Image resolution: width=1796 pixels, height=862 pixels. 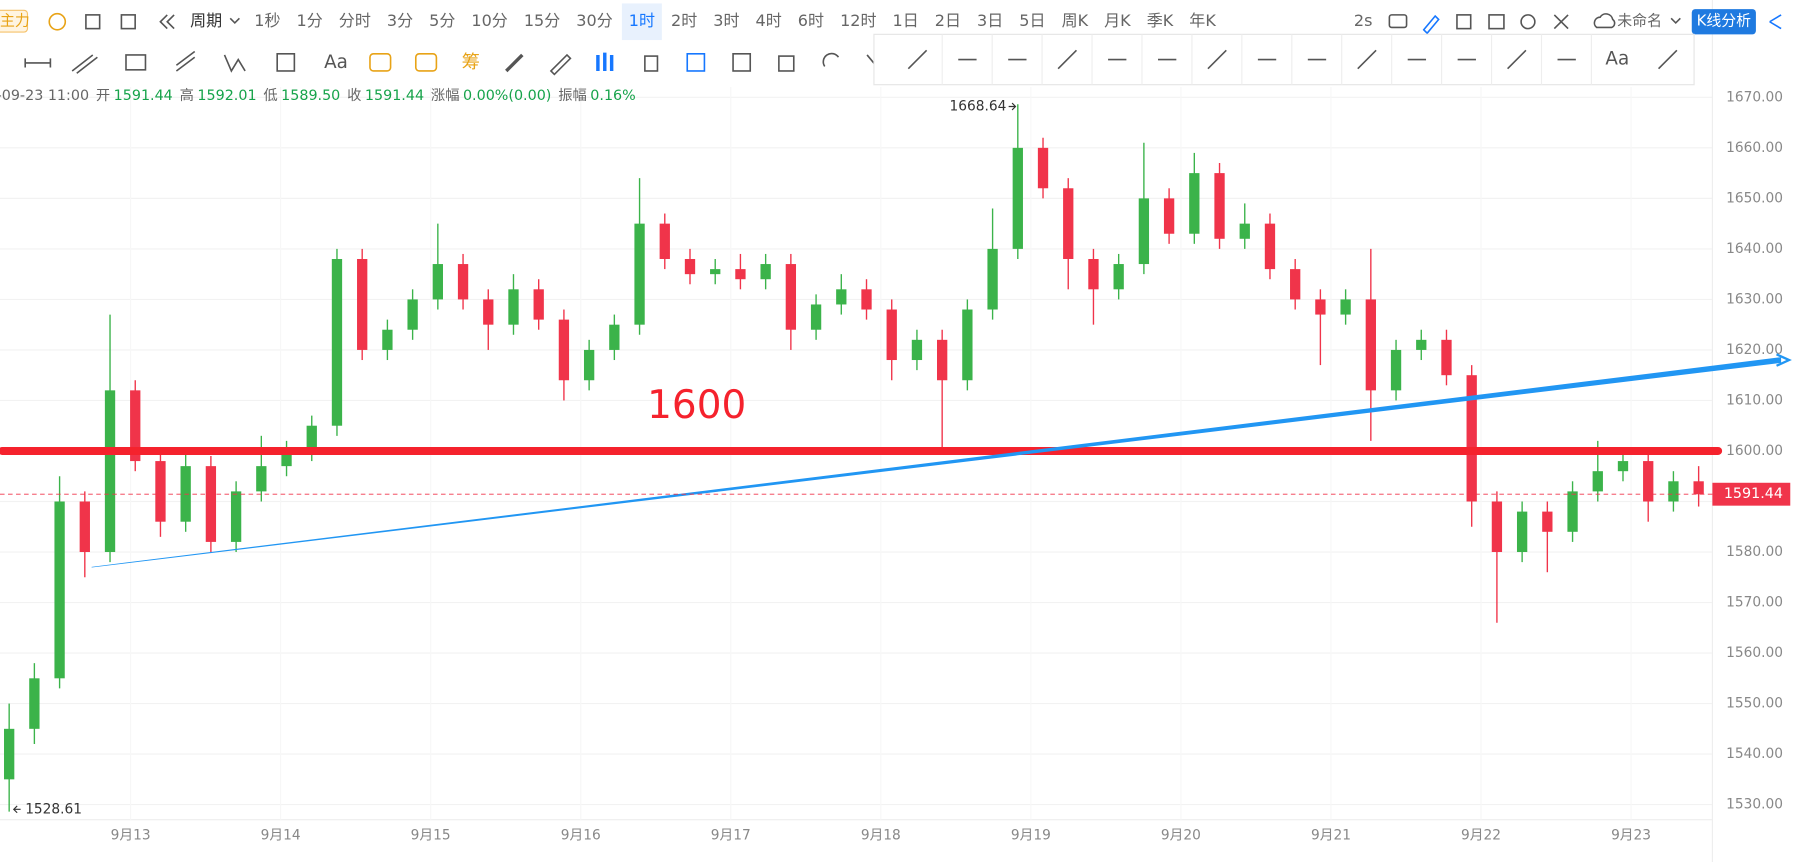 I want to click on tool-coupon, so click(x=426, y=62).